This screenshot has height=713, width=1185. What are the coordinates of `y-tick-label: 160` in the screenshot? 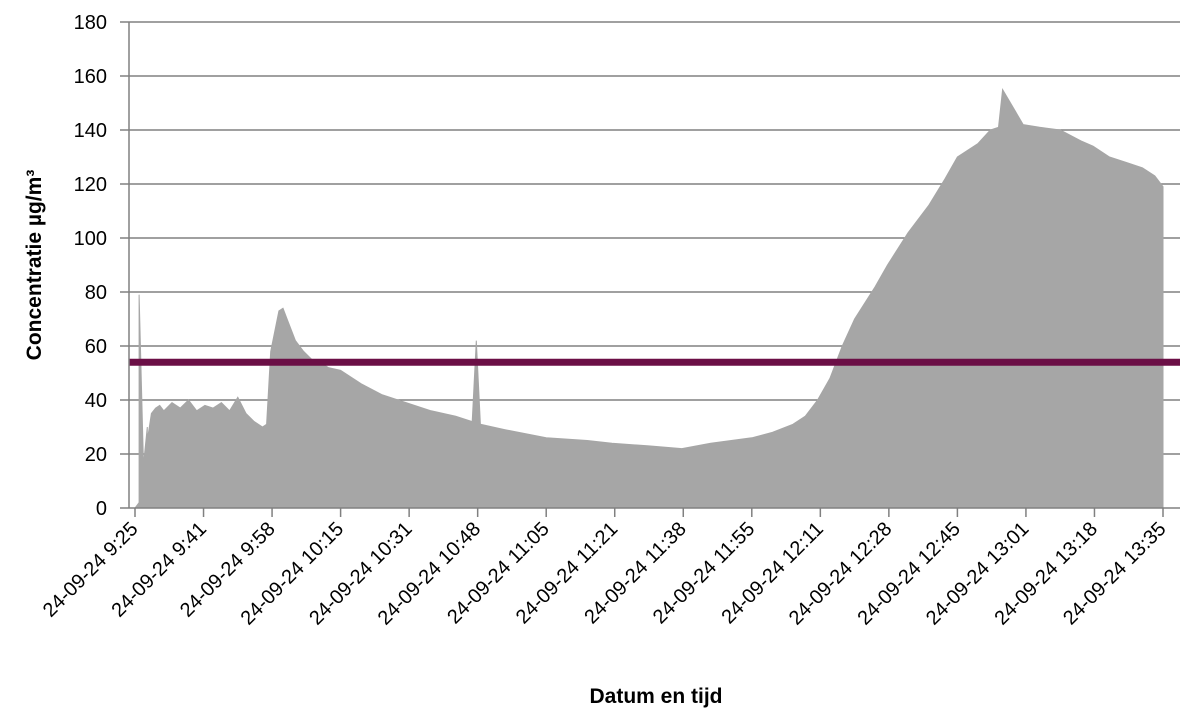 It's located at (90, 77).